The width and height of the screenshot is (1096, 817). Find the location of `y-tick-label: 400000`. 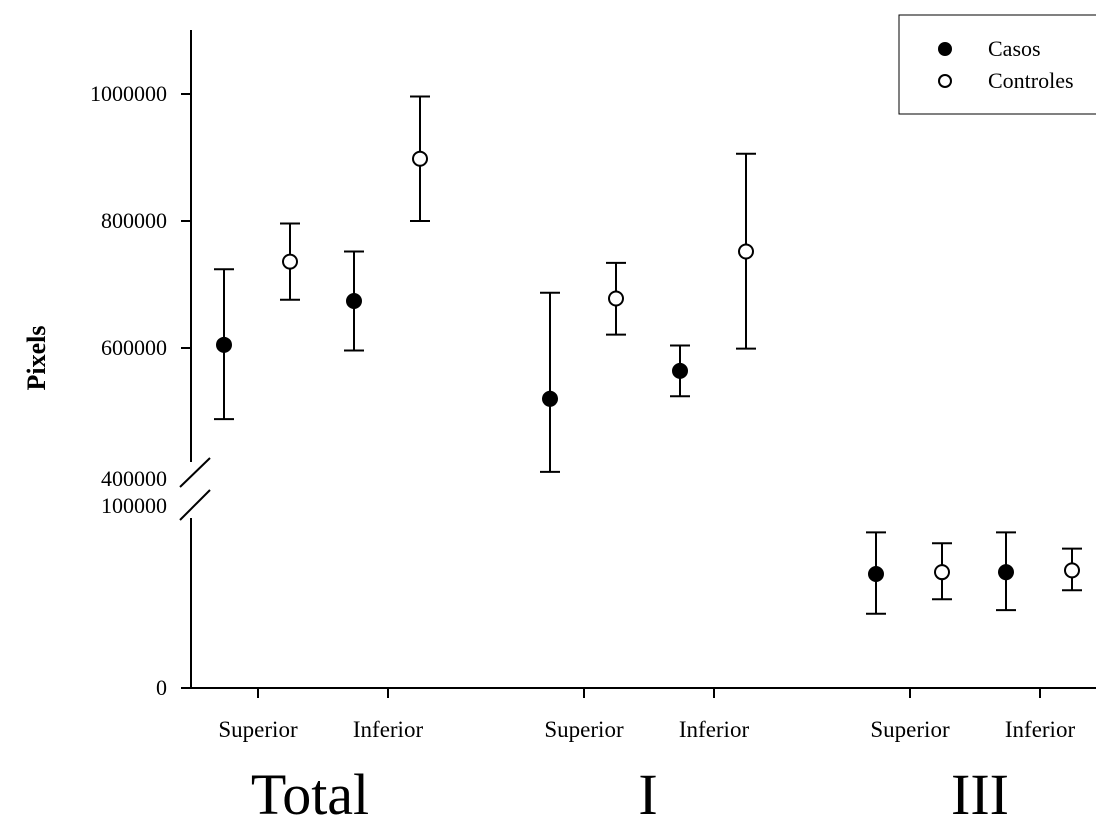

y-tick-label: 400000 is located at coordinates (134, 478).